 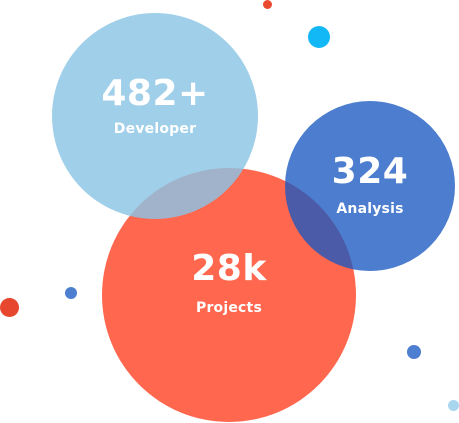 What do you see at coordinates (228, 307) in the screenshot?
I see `projects-stat-label: Projects` at bounding box center [228, 307].